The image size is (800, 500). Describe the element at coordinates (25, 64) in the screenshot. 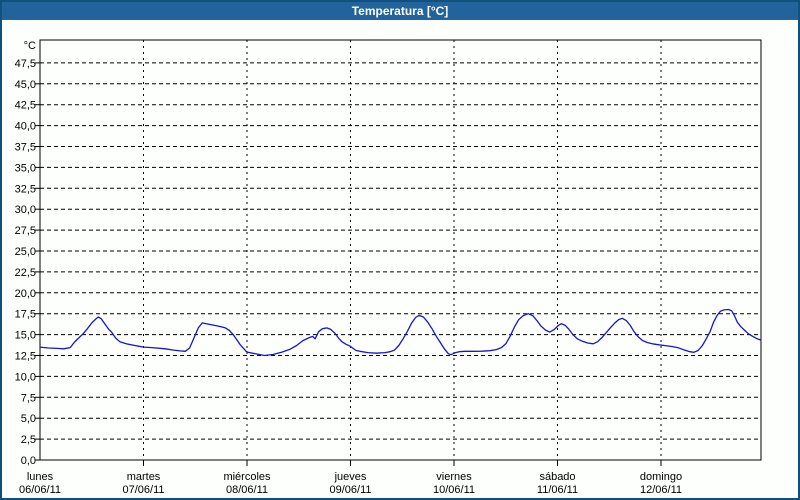

I see `y-tick-label: 47,5` at that location.